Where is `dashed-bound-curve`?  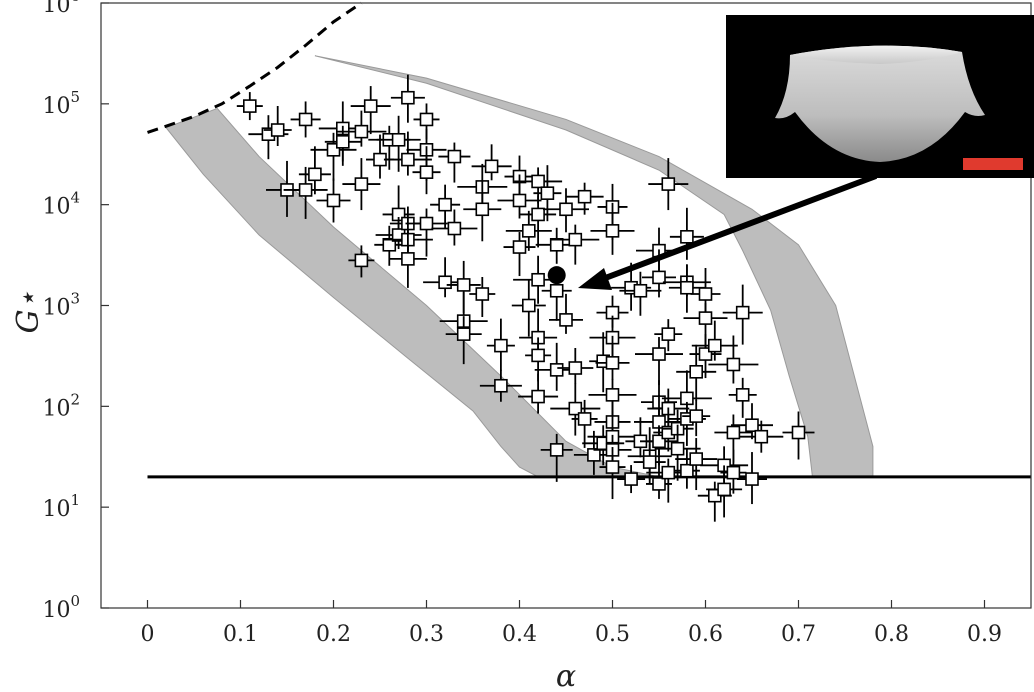 dashed-bound-curve is located at coordinates (255, 67).